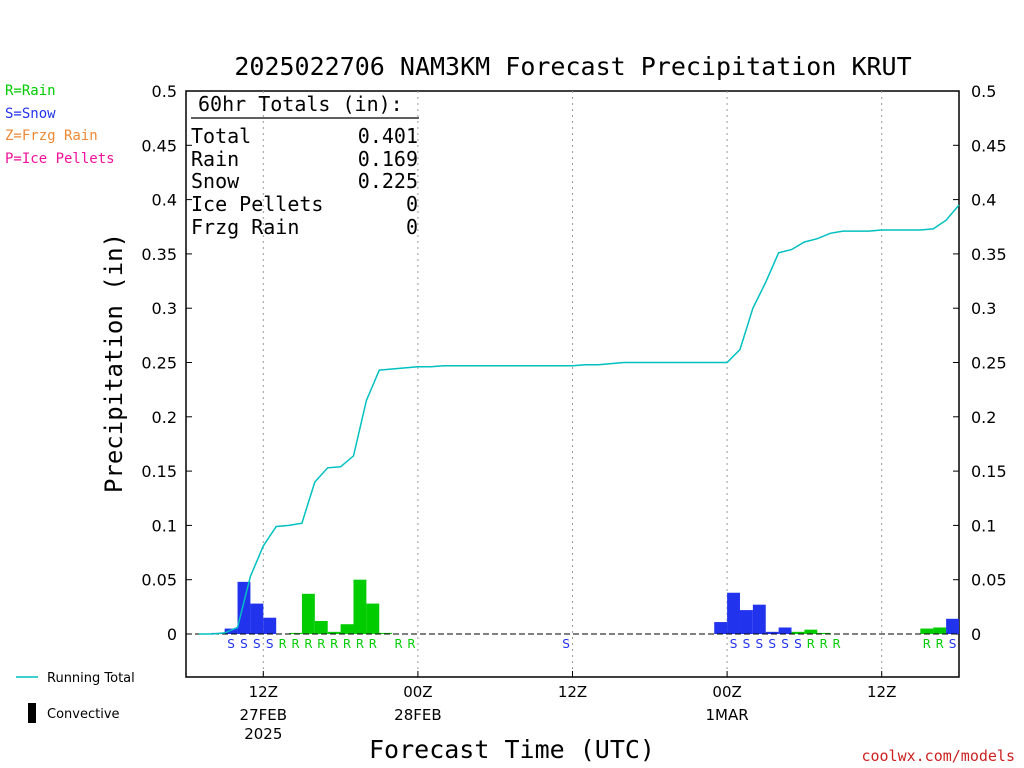 Image resolution: width=1024 pixels, height=768 pixels. What do you see at coordinates (164, 417) in the screenshot?
I see `y-tick-label-left: 0.2` at bounding box center [164, 417].